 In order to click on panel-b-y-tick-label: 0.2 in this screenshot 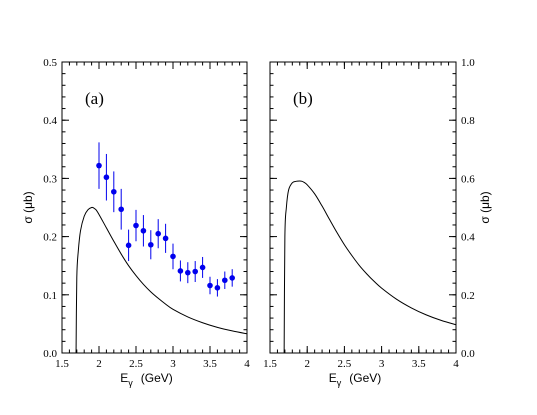, I will do `click(468, 296)`.